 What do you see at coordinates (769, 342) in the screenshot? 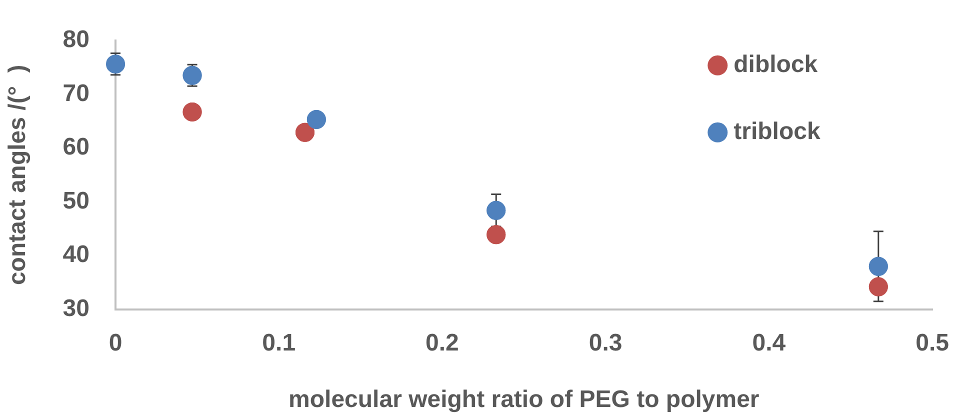
I see `x-tick-label: 0.4` at bounding box center [769, 342].